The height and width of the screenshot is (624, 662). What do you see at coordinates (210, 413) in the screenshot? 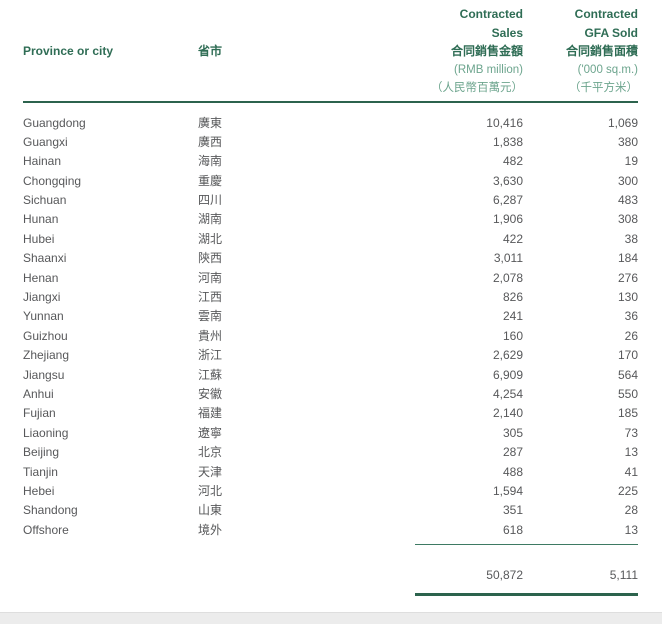
I see `cell-province-zh: 福建` at bounding box center [210, 413].